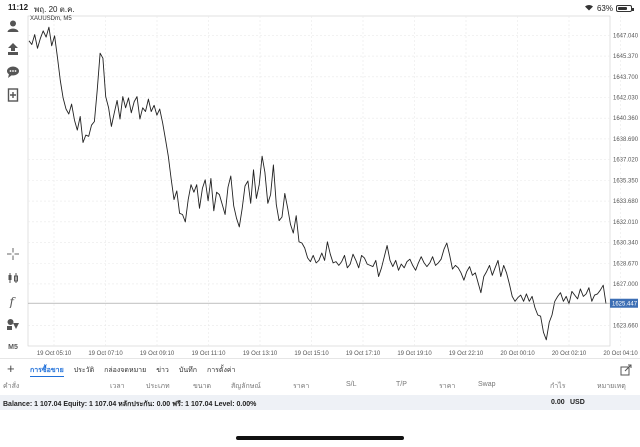  What do you see at coordinates (311, 354) in the screenshot?
I see `x-tick-label: 19 Oct 15:10` at bounding box center [311, 354].